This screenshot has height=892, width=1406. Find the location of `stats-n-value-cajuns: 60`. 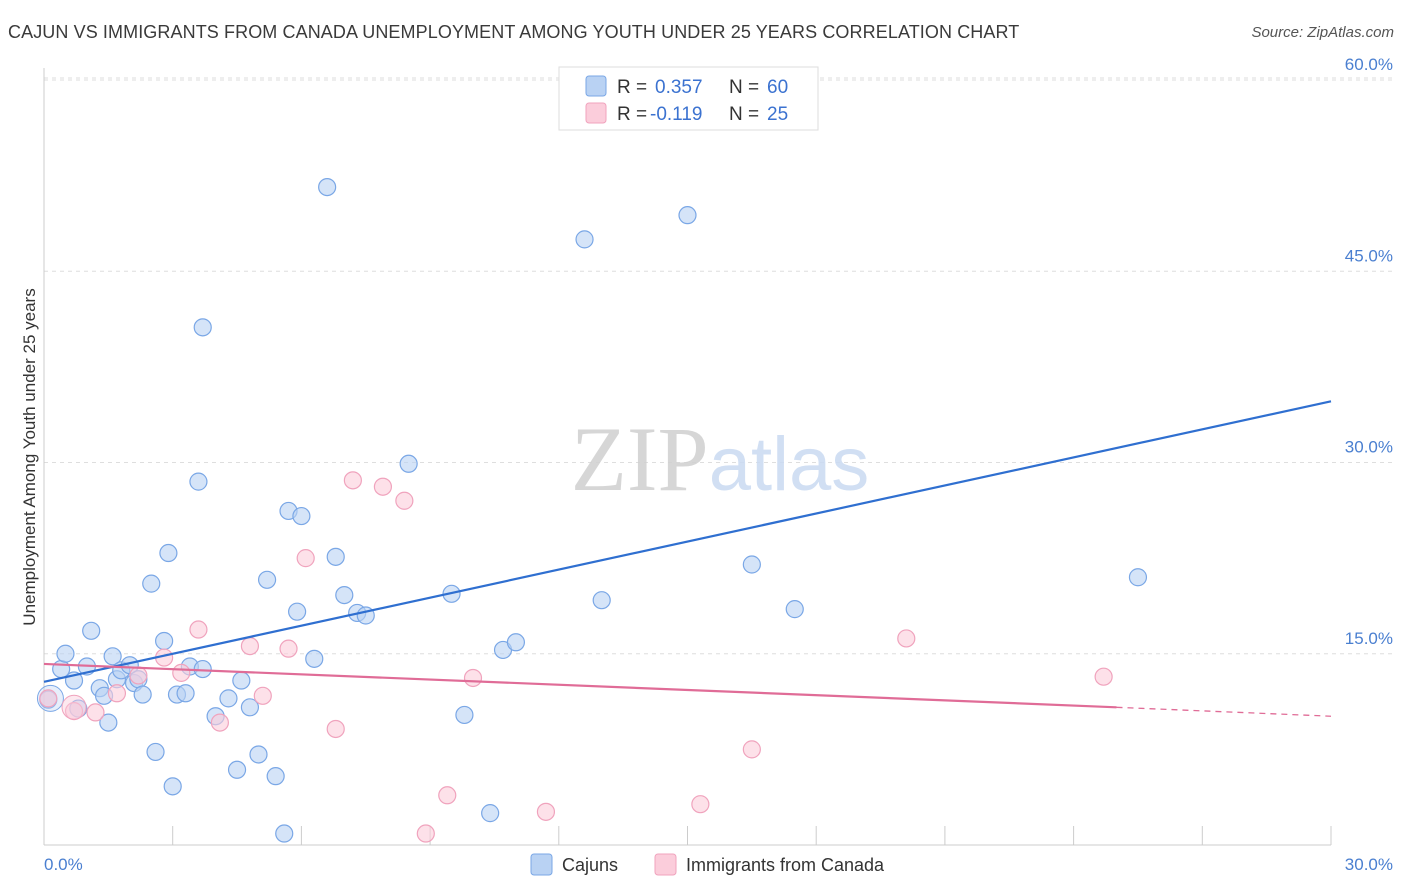

stats-n-value-cajuns: 60 is located at coordinates (777, 87).